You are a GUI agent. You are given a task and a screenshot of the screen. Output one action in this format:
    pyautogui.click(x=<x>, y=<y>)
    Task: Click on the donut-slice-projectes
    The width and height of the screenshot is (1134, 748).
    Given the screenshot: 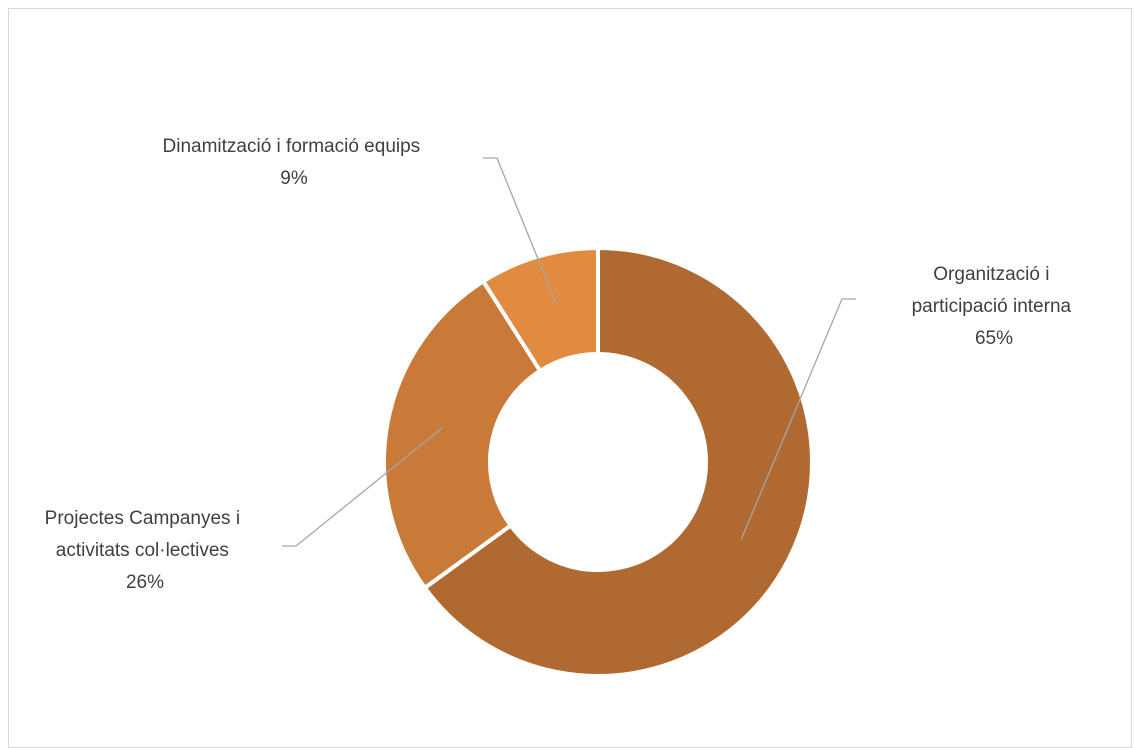 What is the action you would take?
    pyautogui.click(x=462, y=434)
    